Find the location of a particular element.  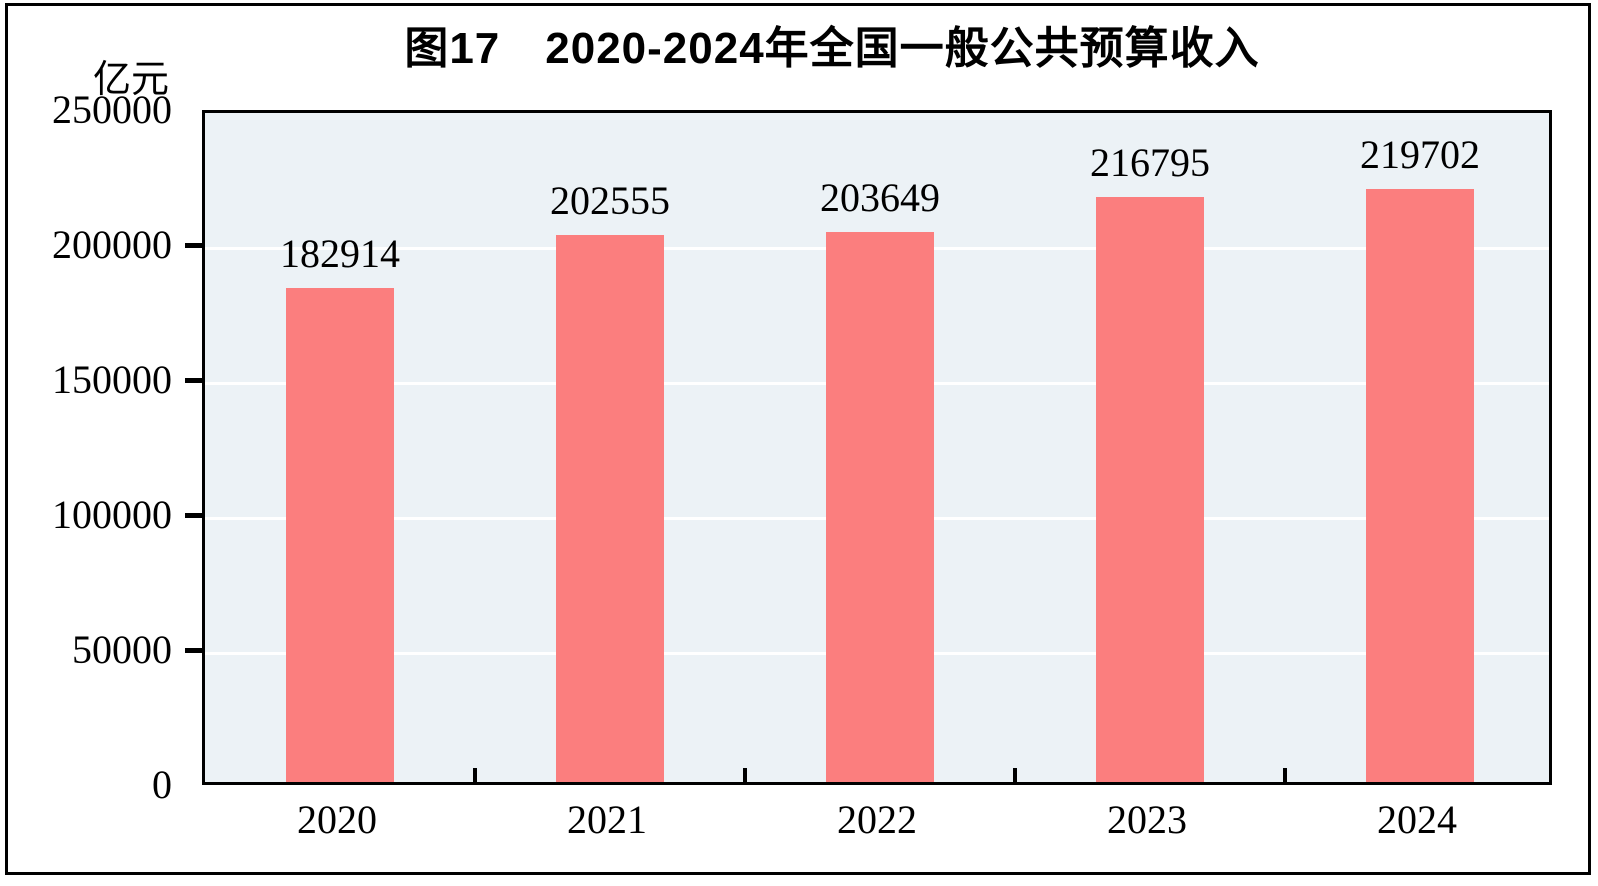

y-axis-tick-label: 50000 is located at coordinates (122, 649).